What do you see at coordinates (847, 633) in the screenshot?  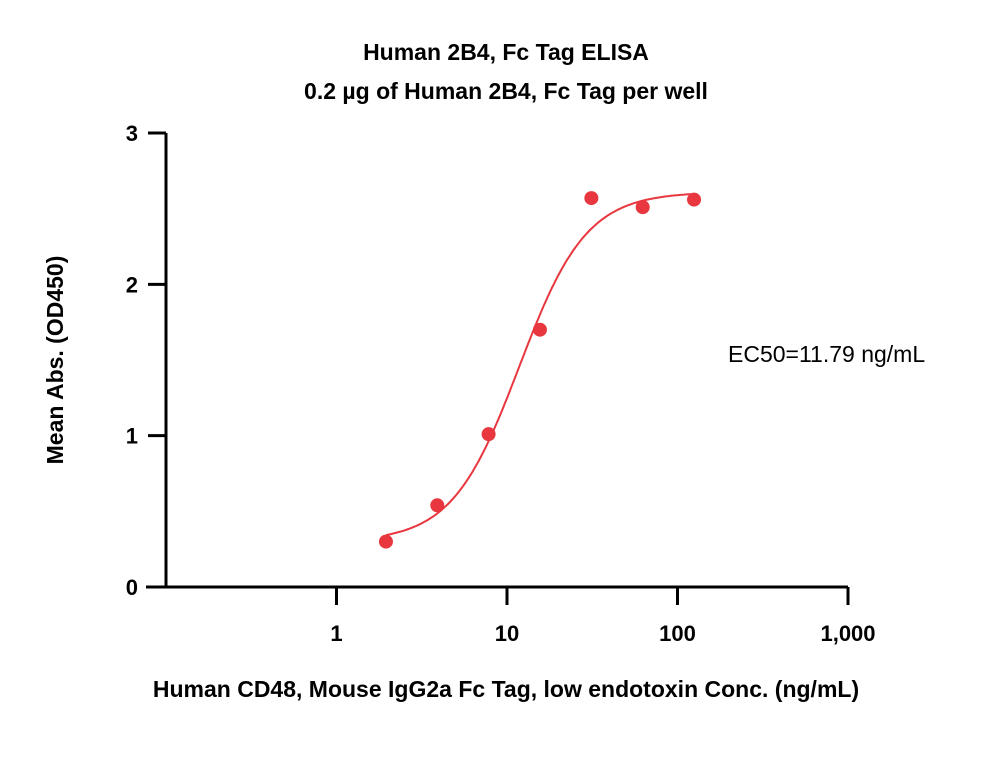 I see `x-tick-label: 1,000` at bounding box center [847, 633].